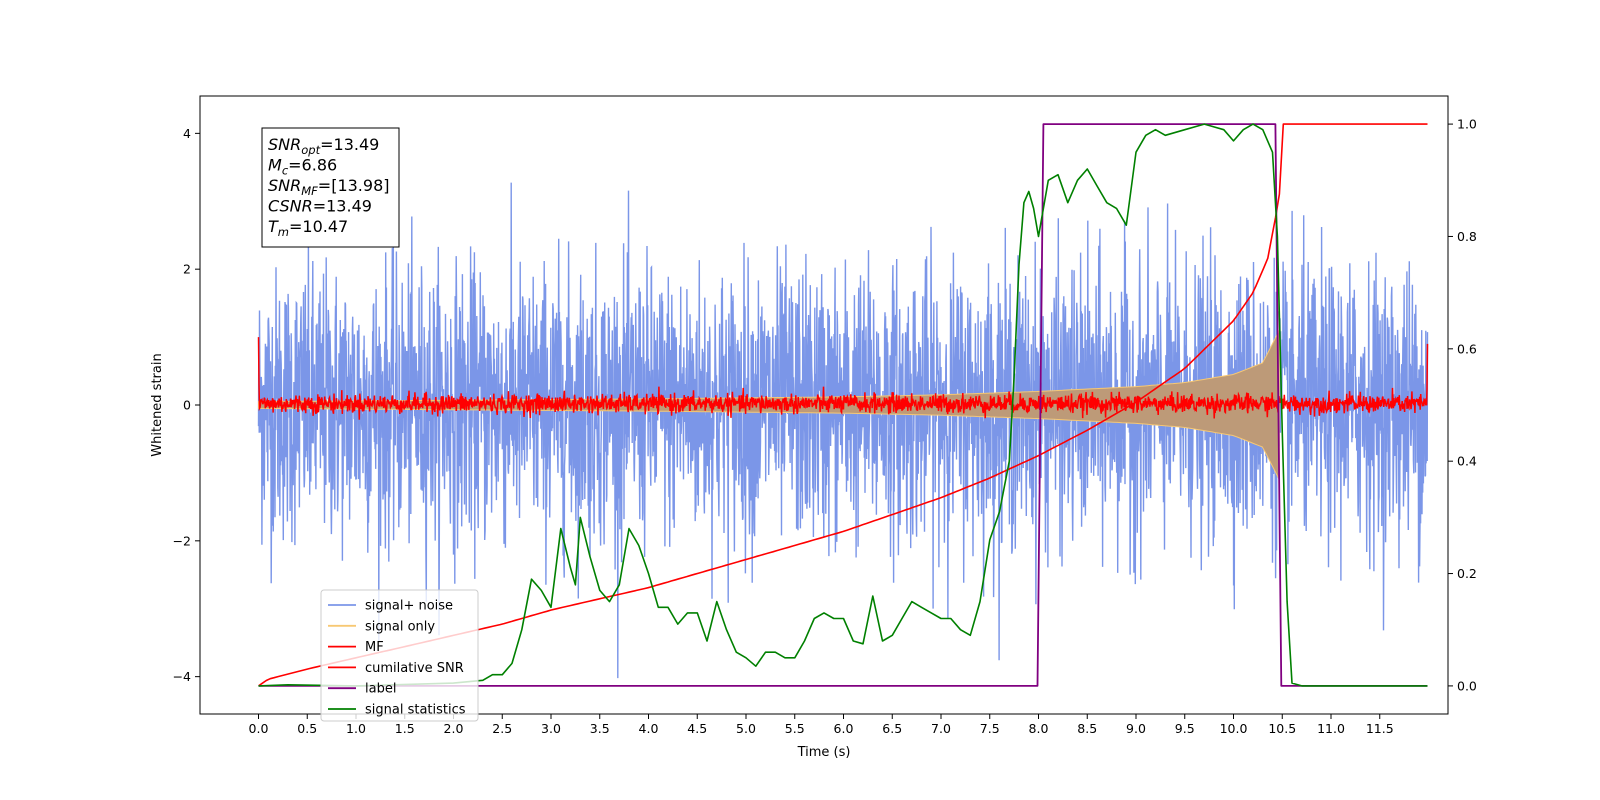 The height and width of the screenshot is (800, 1600). Describe the element at coordinates (1282, 728) in the screenshot. I see `x-tick-label: 10.5` at that location.